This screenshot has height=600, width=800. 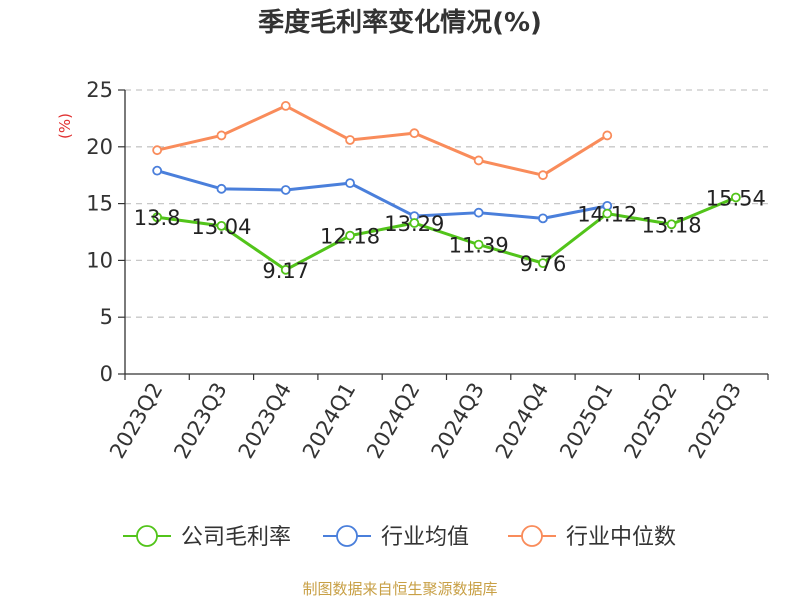 What do you see at coordinates (650, 421) in the screenshot?
I see `x-tick-label: 2025Q2` at bounding box center [650, 421].